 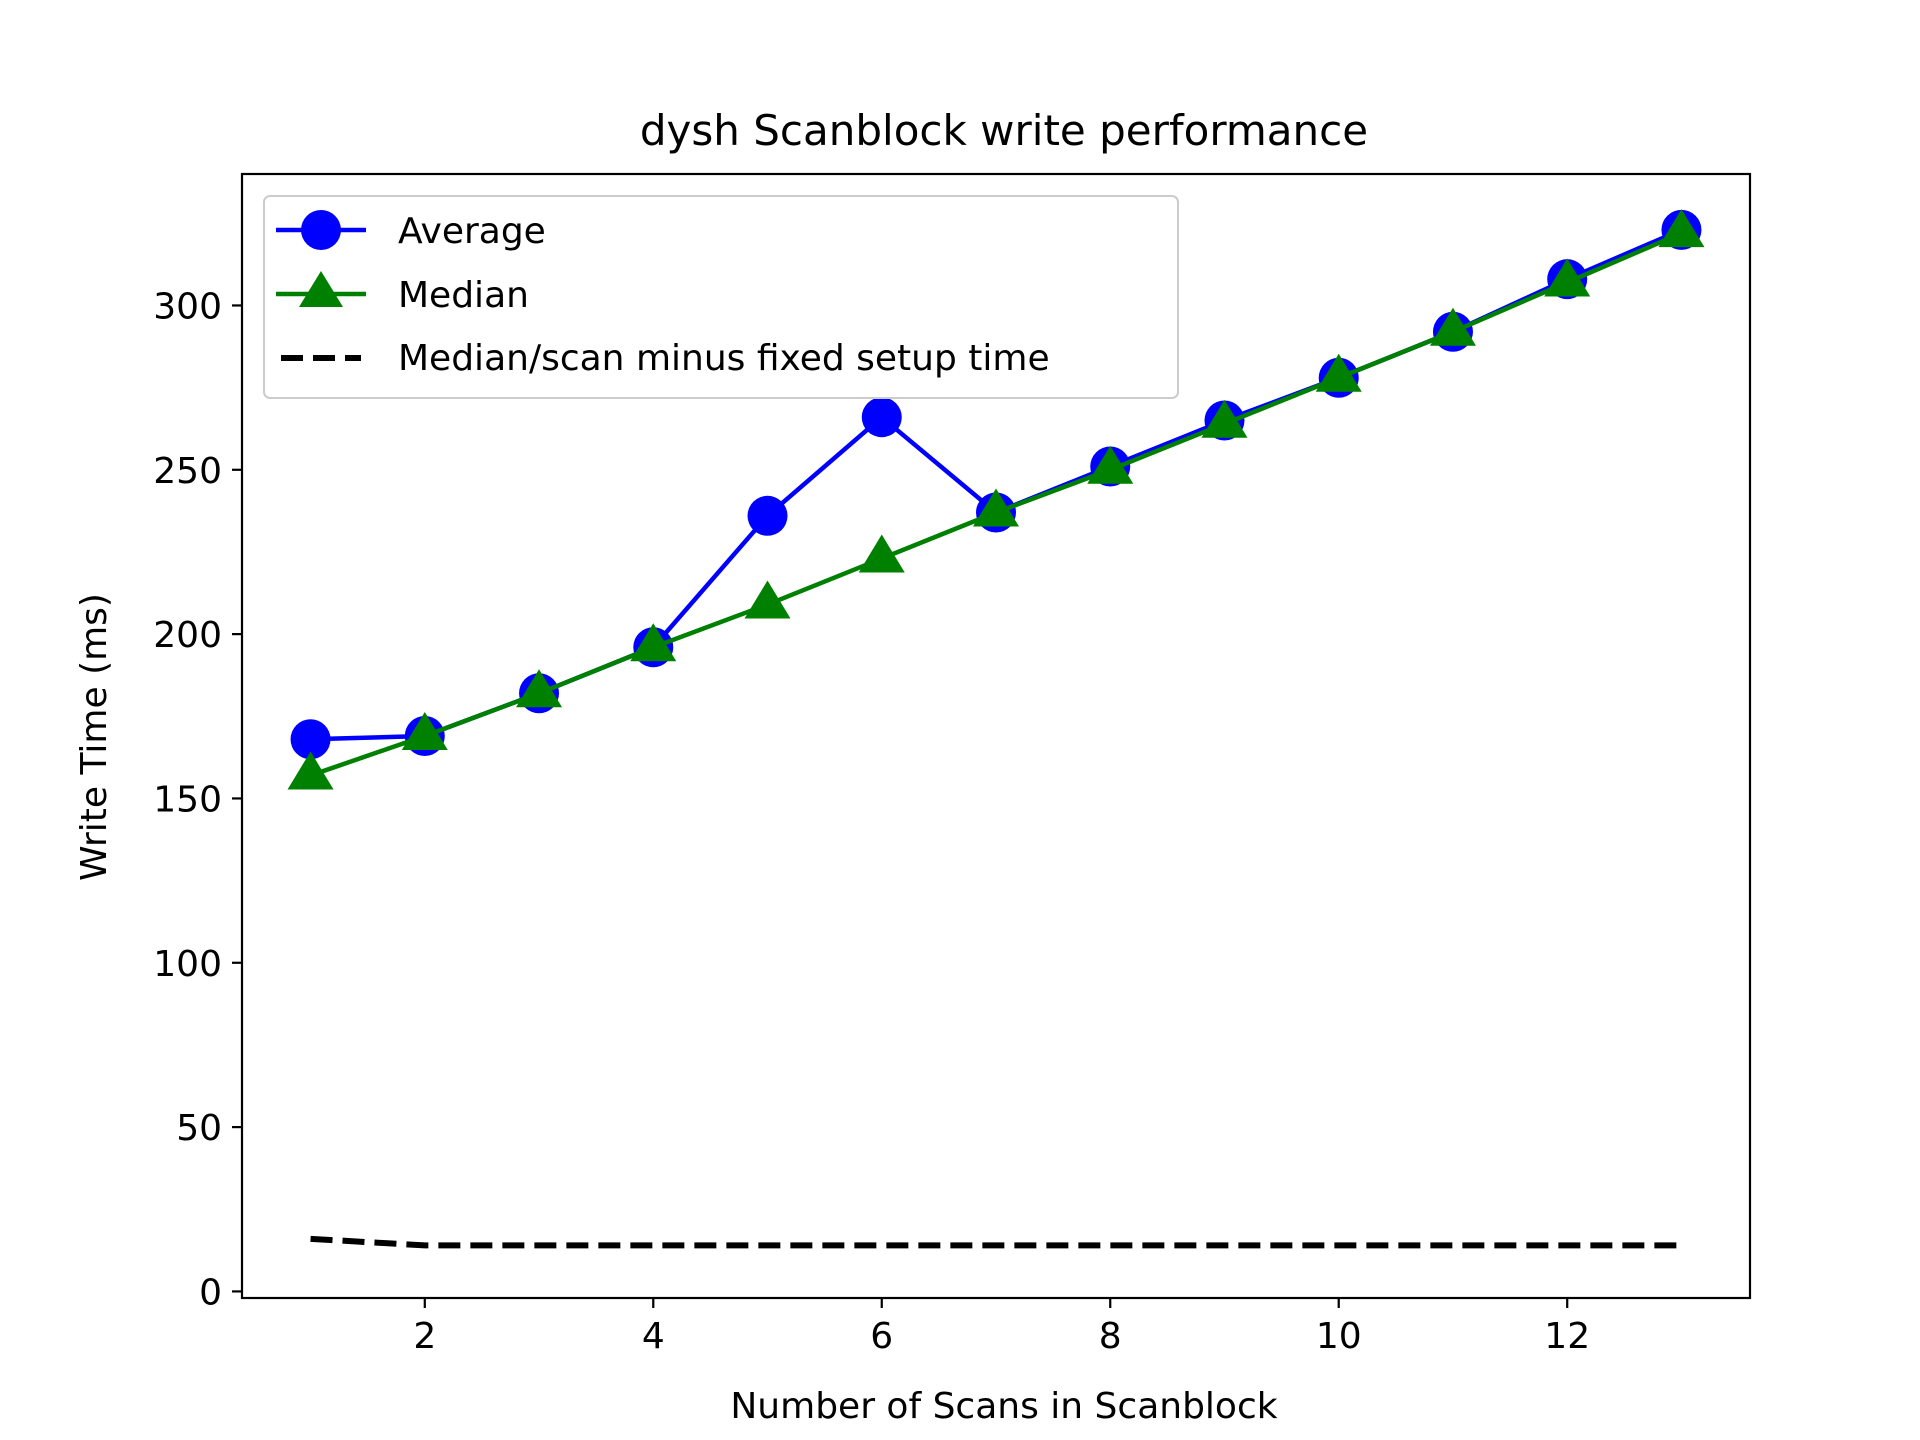 What do you see at coordinates (1110, 1336) in the screenshot?
I see `x-tick-label: 8` at bounding box center [1110, 1336].